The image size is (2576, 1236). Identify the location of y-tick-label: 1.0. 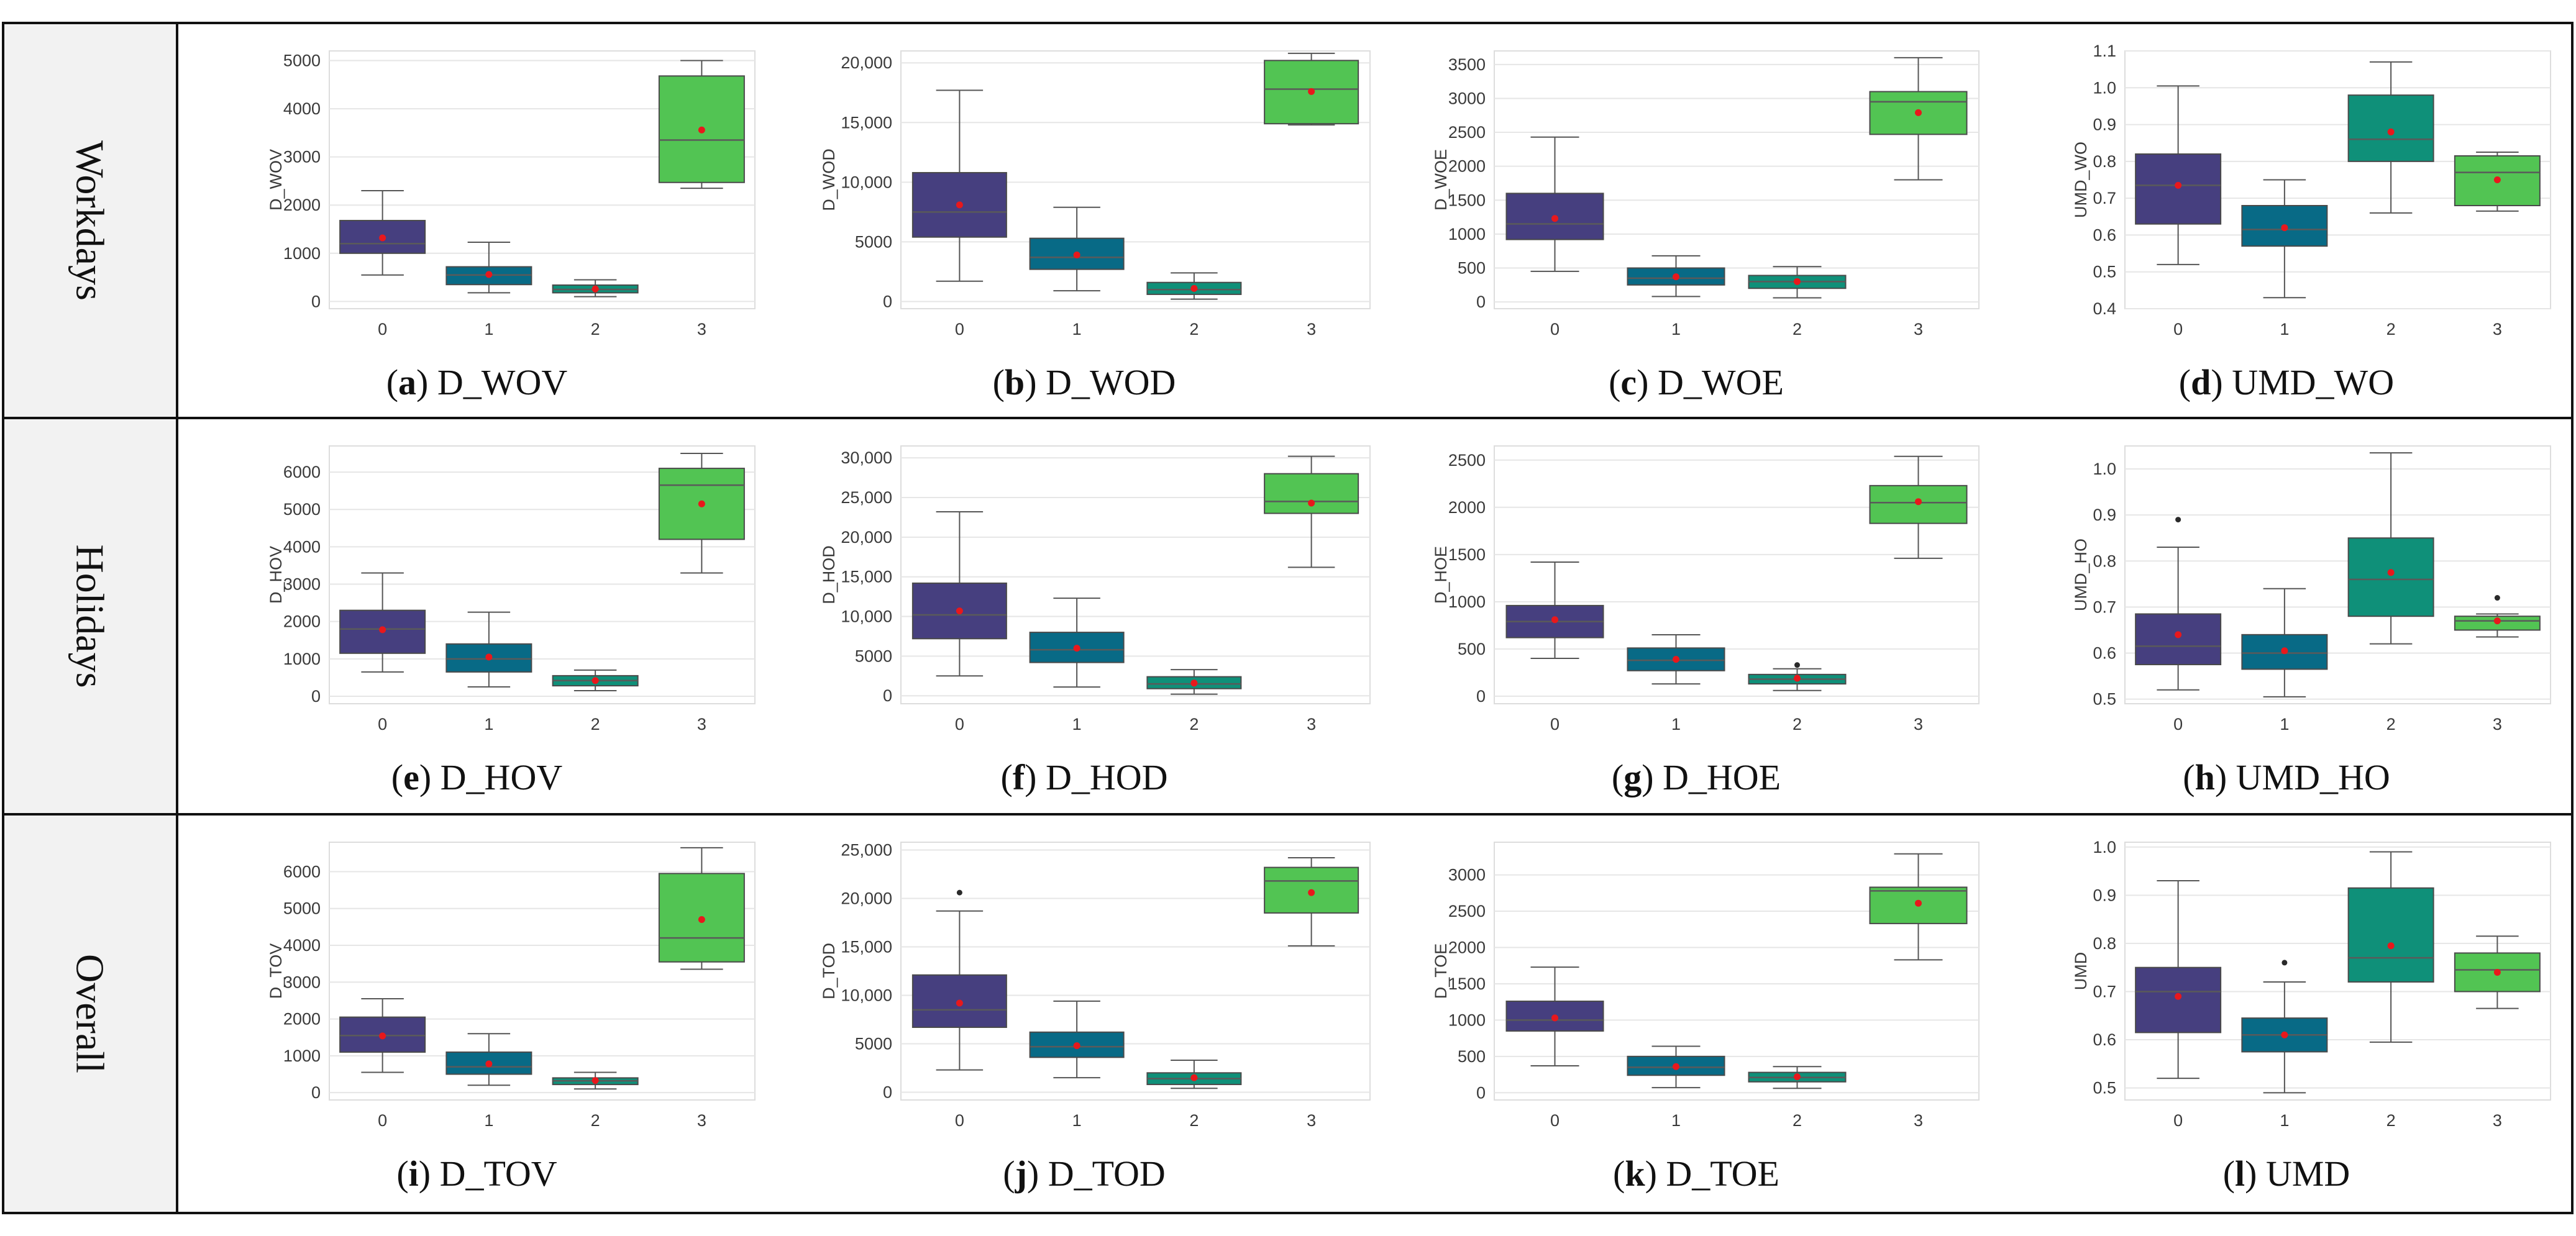
(2104, 469).